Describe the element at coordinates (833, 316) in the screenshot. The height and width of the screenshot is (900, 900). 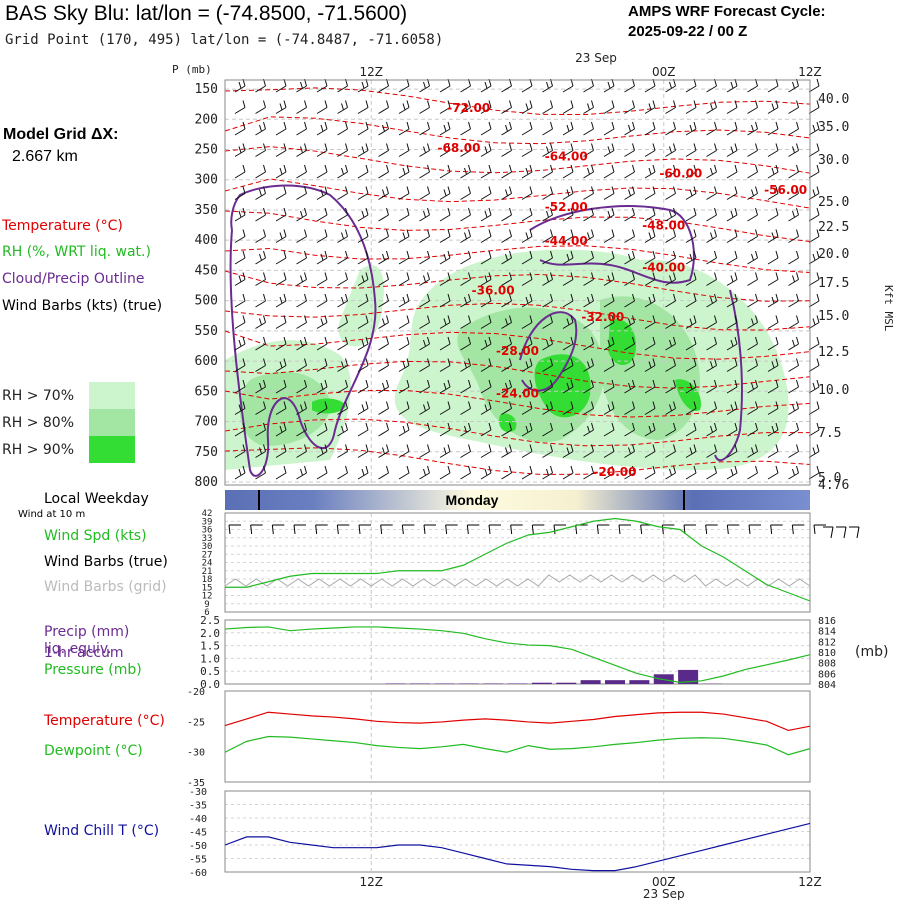
I see `height-tick-label: 15.0` at that location.